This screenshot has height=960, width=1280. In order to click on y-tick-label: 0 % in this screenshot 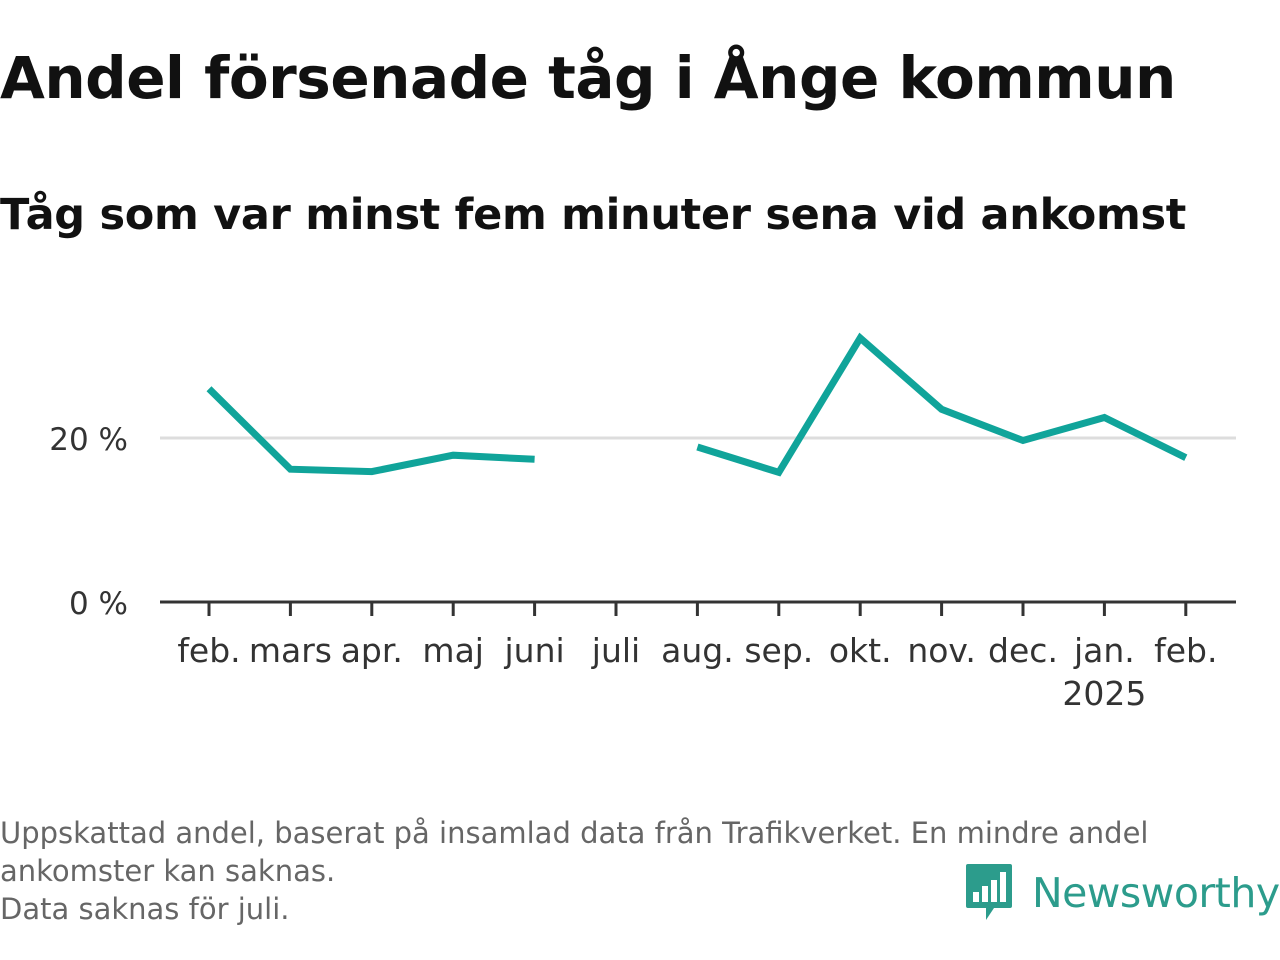, I will do `click(98, 604)`.